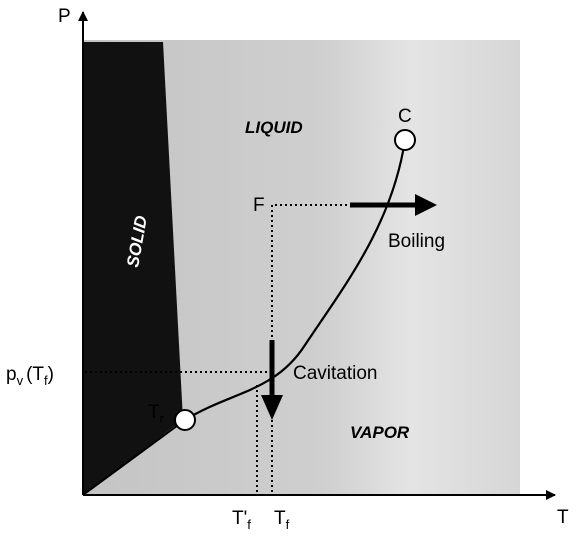 The width and height of the screenshot is (577, 548). Describe the element at coordinates (380, 432) in the screenshot. I see `vapor-label: VAPOR` at that location.